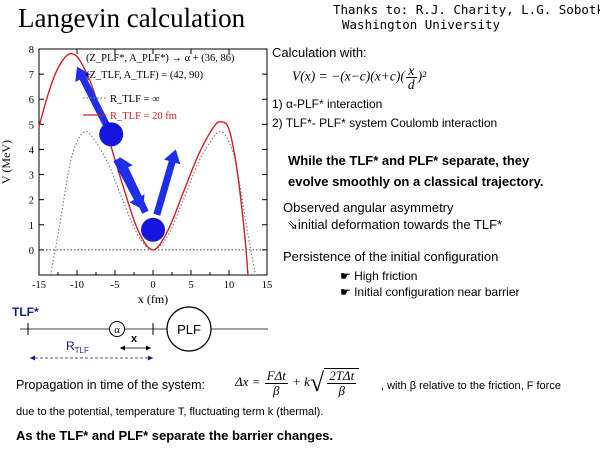 This screenshot has width=600, height=450. What do you see at coordinates (82, 350) in the screenshot?
I see `rtlf-sub: TLF` at bounding box center [82, 350].